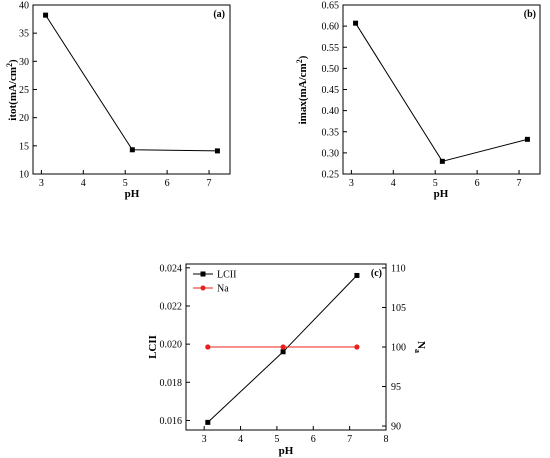  I want to click on y-axis-title: LCII, so click(153, 347).